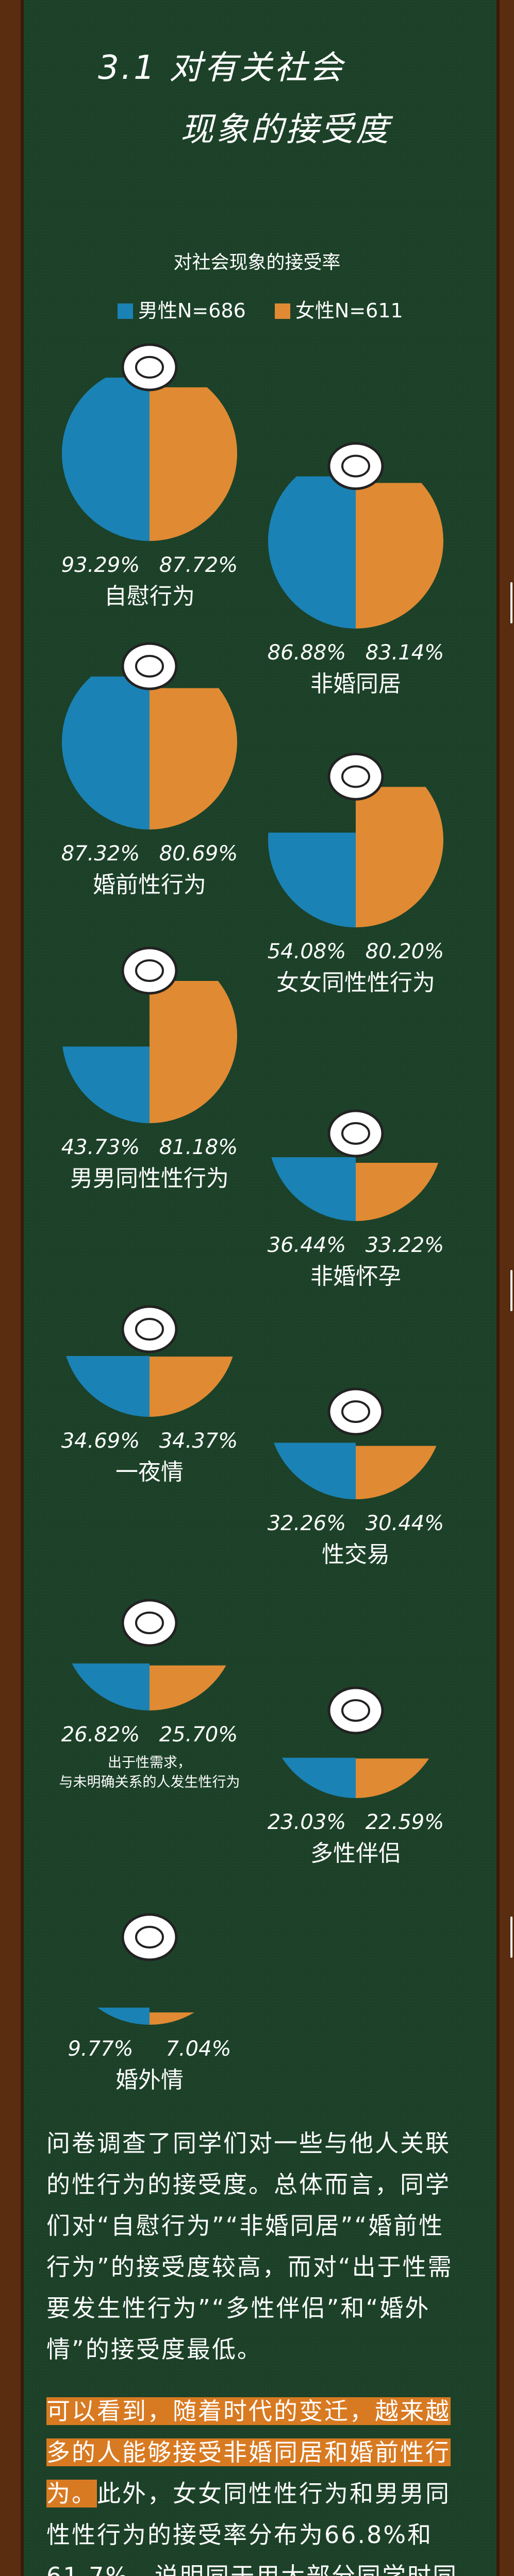 Image resolution: width=514 pixels, height=2576 pixels. I want to click on female-percentage: 30.44%, so click(405, 1523).